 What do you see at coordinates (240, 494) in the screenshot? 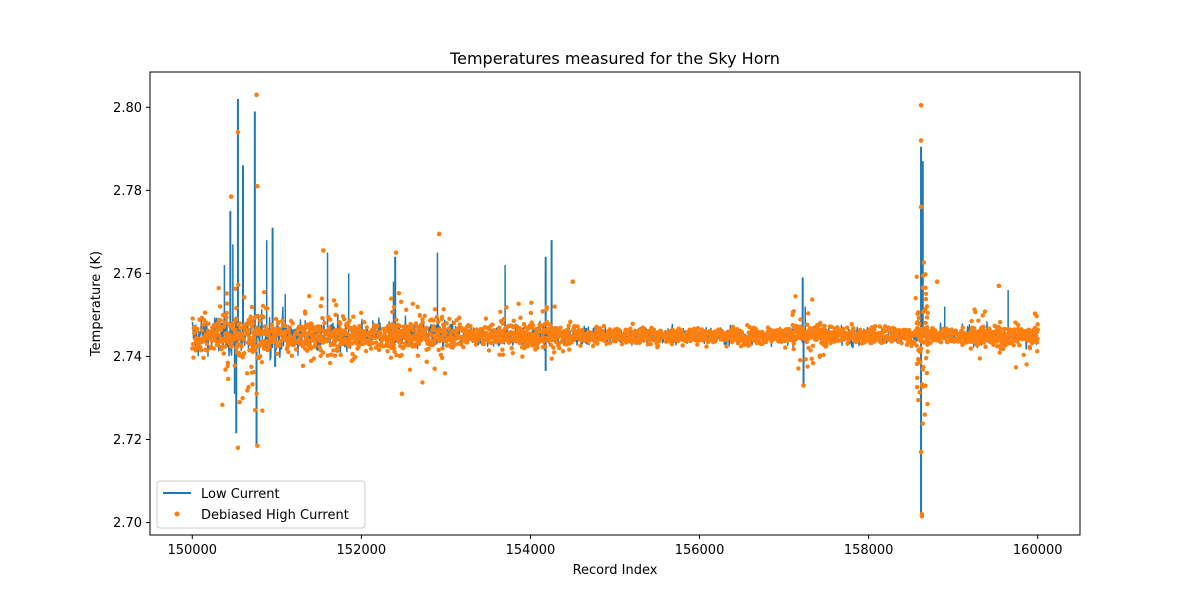
I see `legend-label-low-current: Low Current` at bounding box center [240, 494].